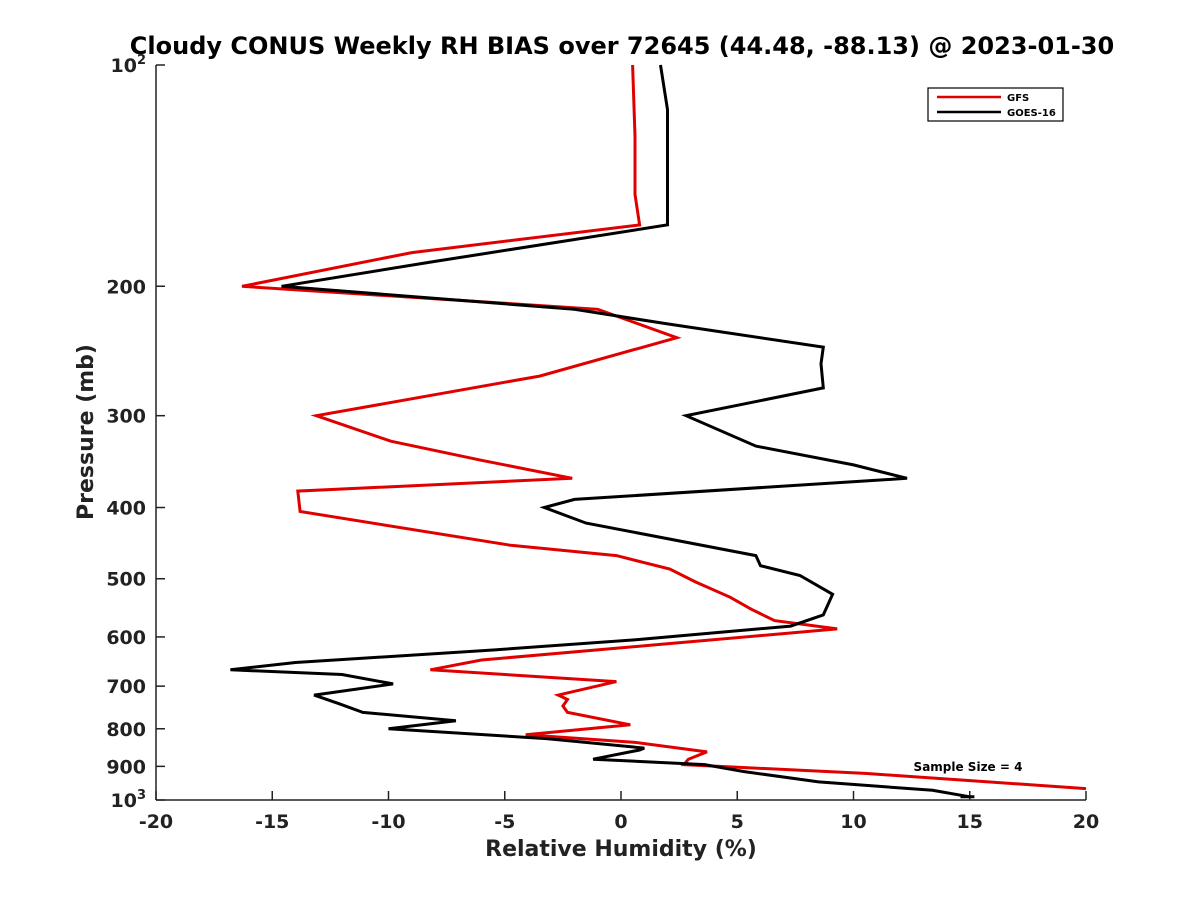 This screenshot has height=900, width=1200. Describe the element at coordinates (126, 687) in the screenshot. I see `y-tick-label: 700` at that location.